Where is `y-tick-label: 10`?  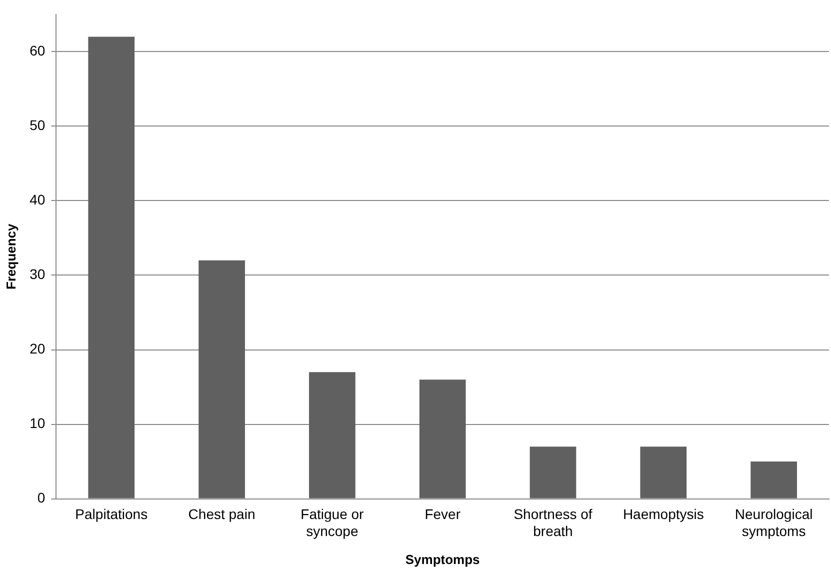
y-tick-label: 10 is located at coordinates (38, 423).